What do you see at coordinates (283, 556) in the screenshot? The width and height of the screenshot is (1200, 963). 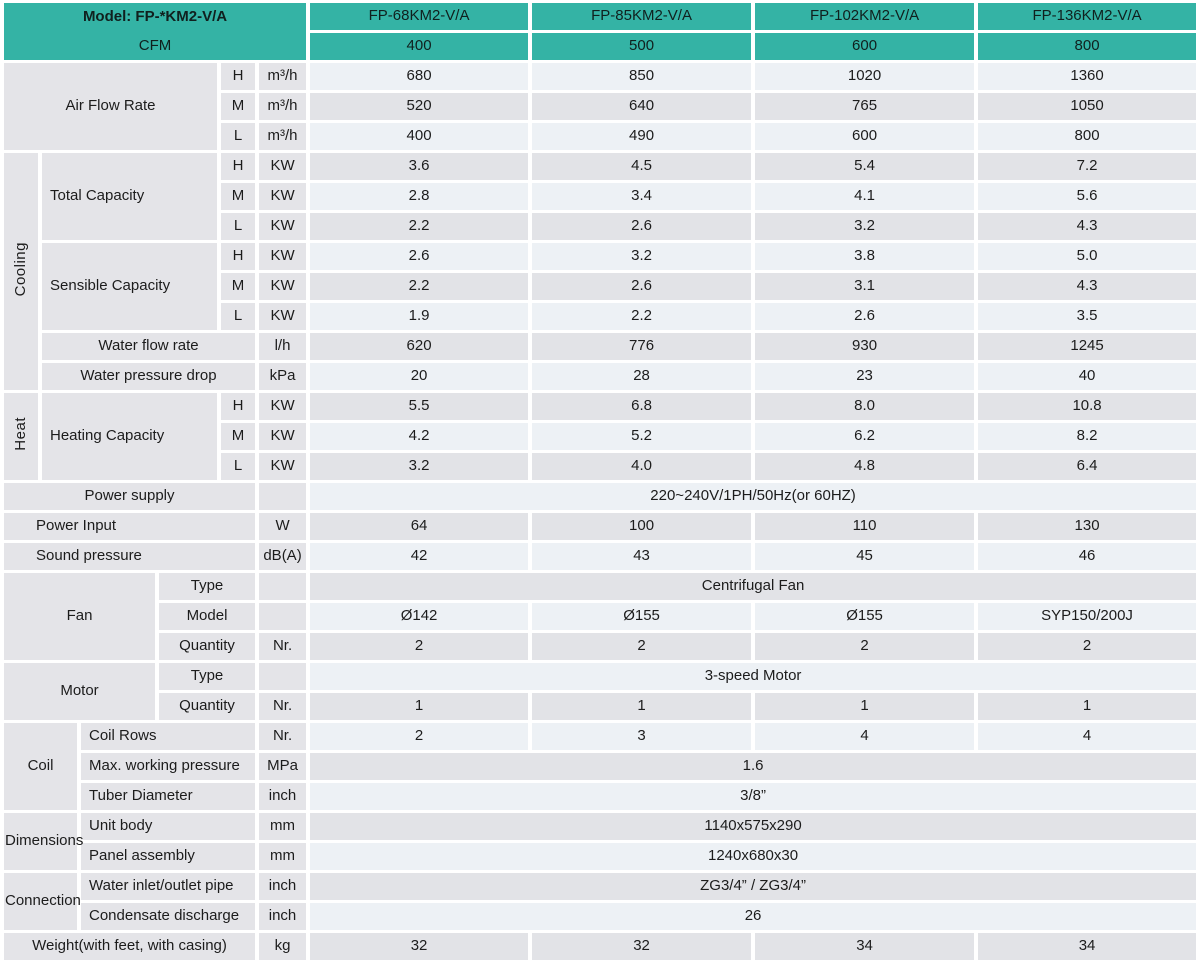 I see `unit-cell: dB(A)` at bounding box center [283, 556].